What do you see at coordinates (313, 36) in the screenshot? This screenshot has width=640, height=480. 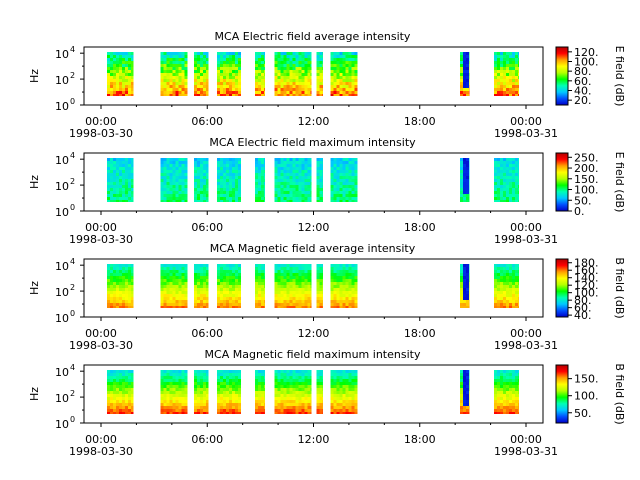 I see `panel-title: MCA Electric field average intensity` at bounding box center [313, 36].